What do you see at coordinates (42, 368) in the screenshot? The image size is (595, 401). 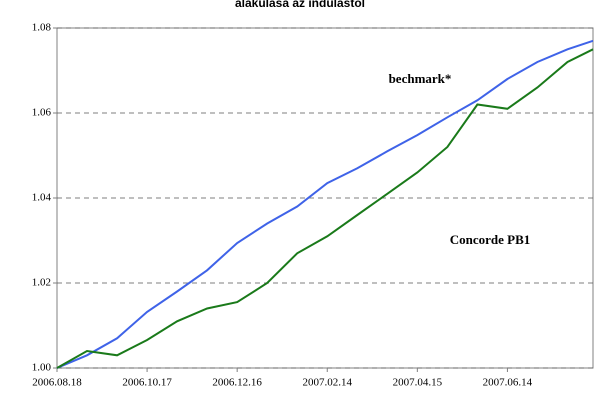 I see `y-tick-label: 1.00` at bounding box center [42, 368].